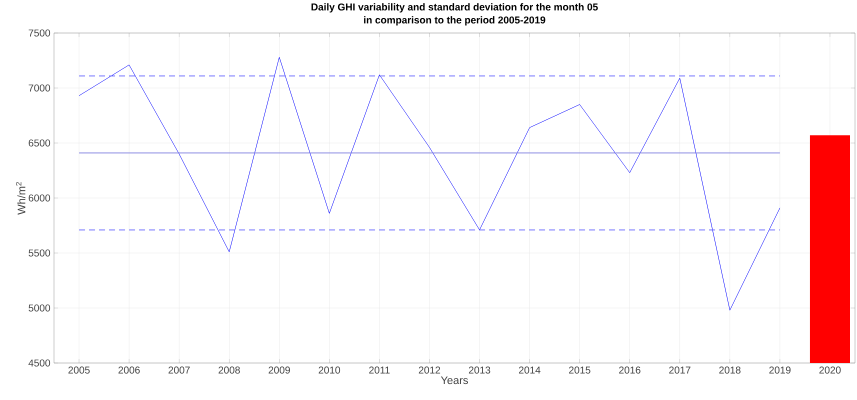  I want to click on x-tick-label: 2011, so click(379, 370).